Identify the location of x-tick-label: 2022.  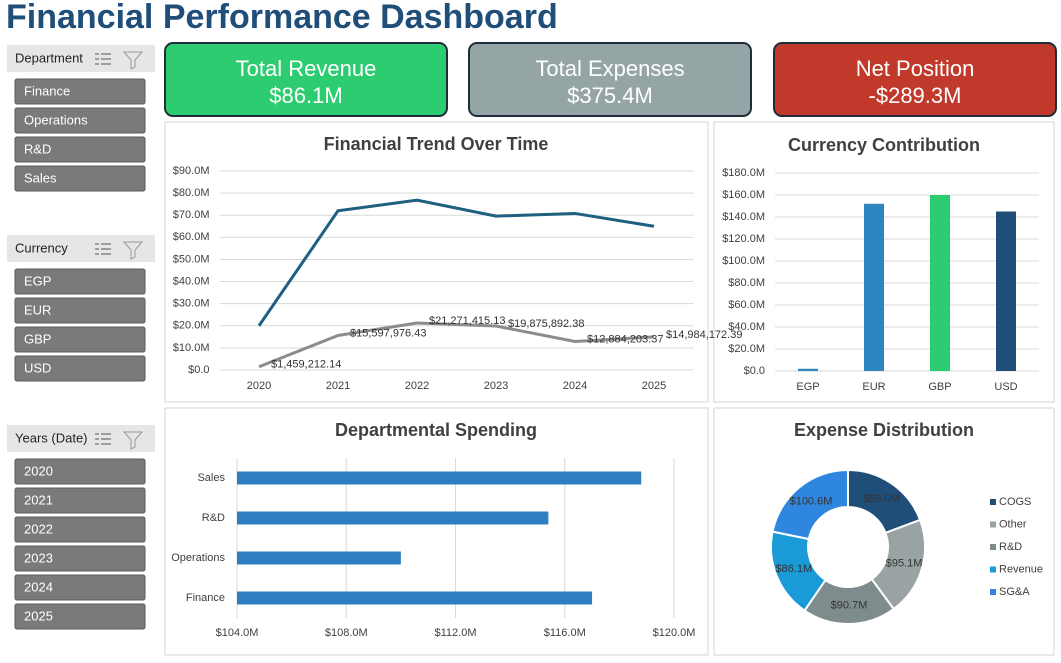
(417, 386).